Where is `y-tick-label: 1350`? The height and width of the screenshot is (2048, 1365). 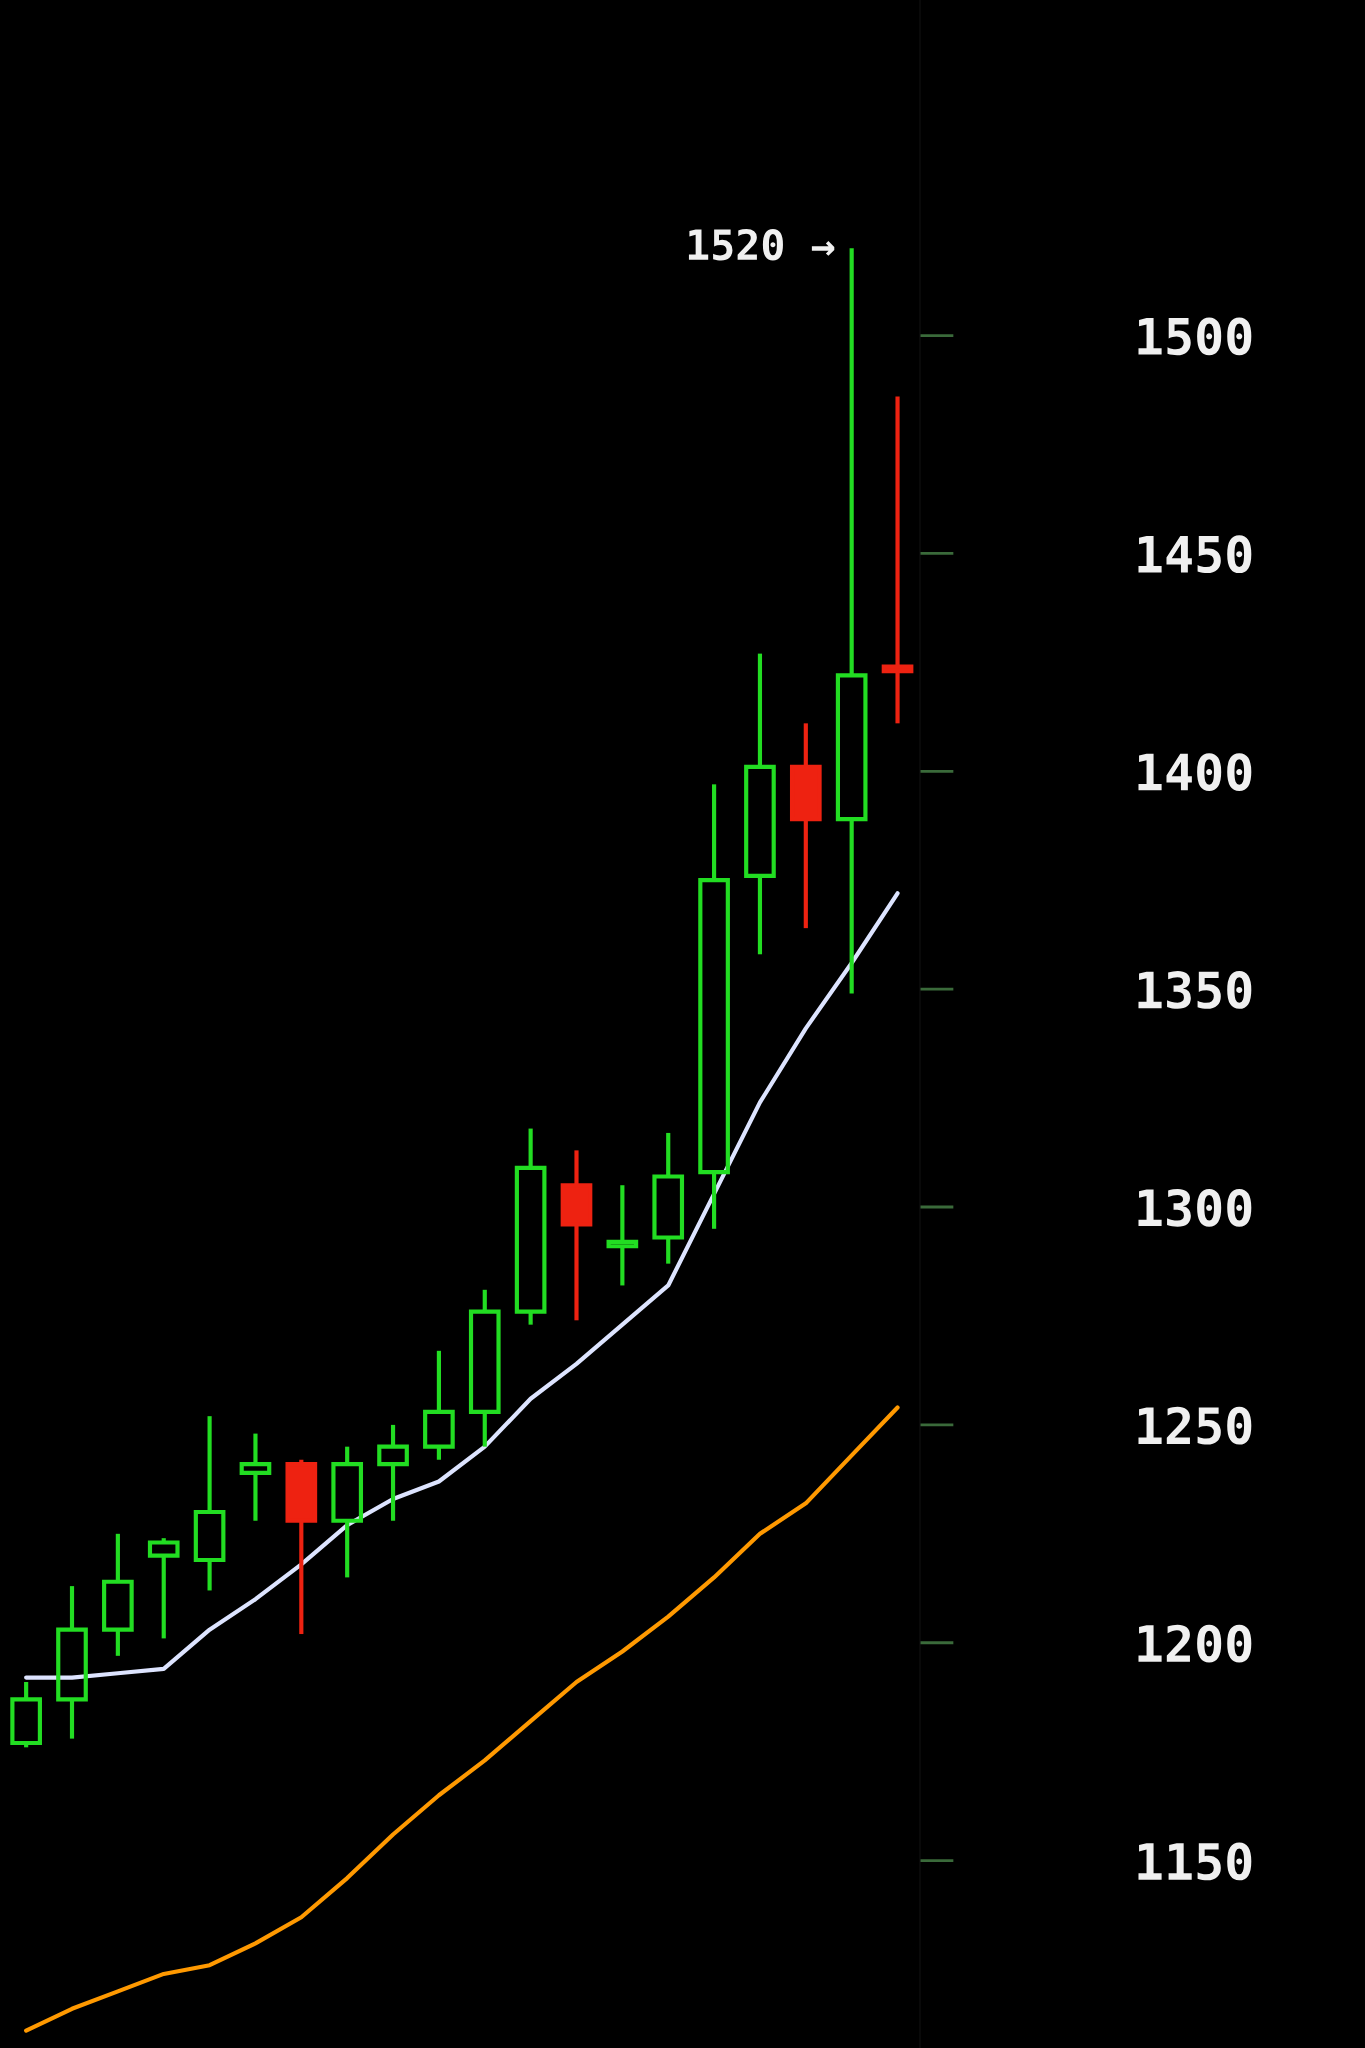
y-tick-label: 1350 is located at coordinates (1195, 990).